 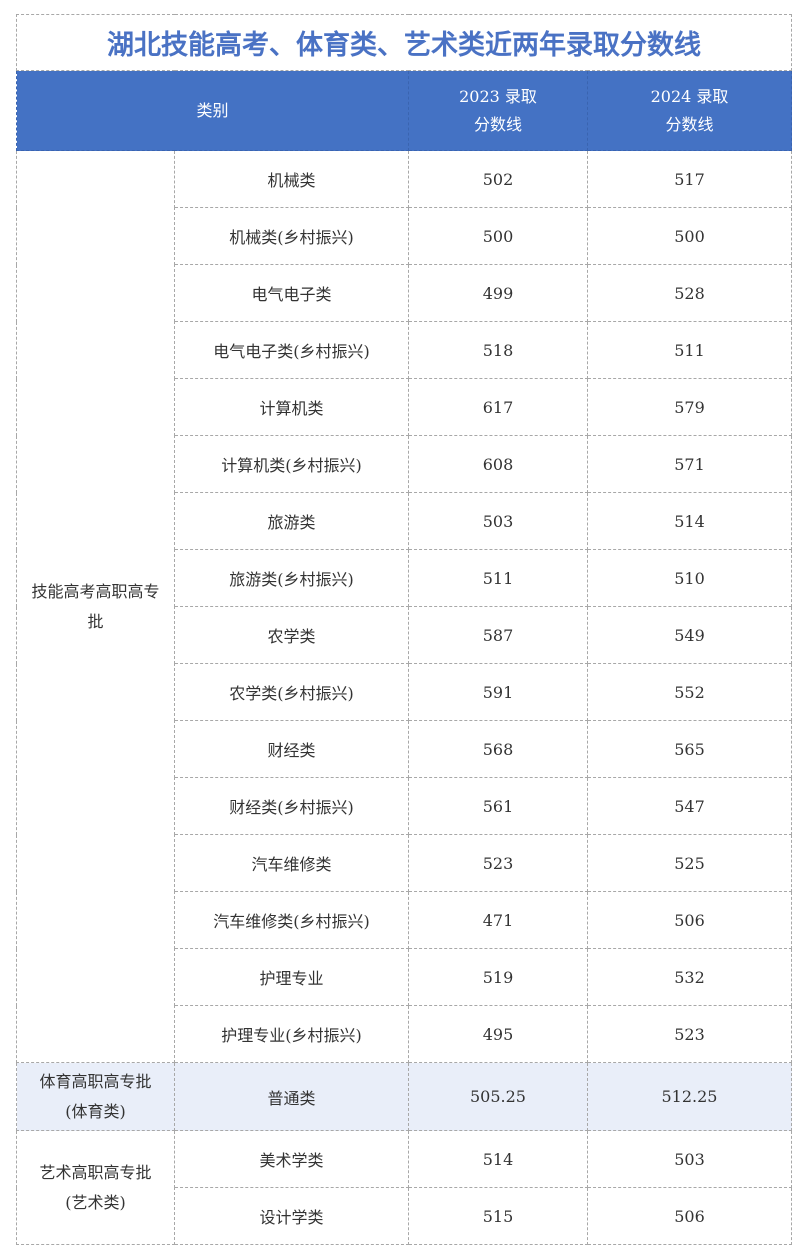 I want to click on row-name: 财经类(乡村振兴), so click(x=291, y=806).